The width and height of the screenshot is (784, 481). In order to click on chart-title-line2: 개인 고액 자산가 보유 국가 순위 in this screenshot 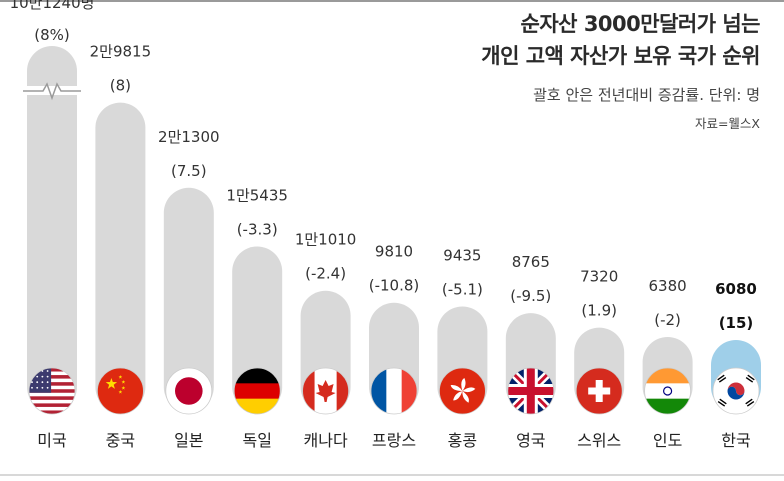, I will do `click(620, 56)`.